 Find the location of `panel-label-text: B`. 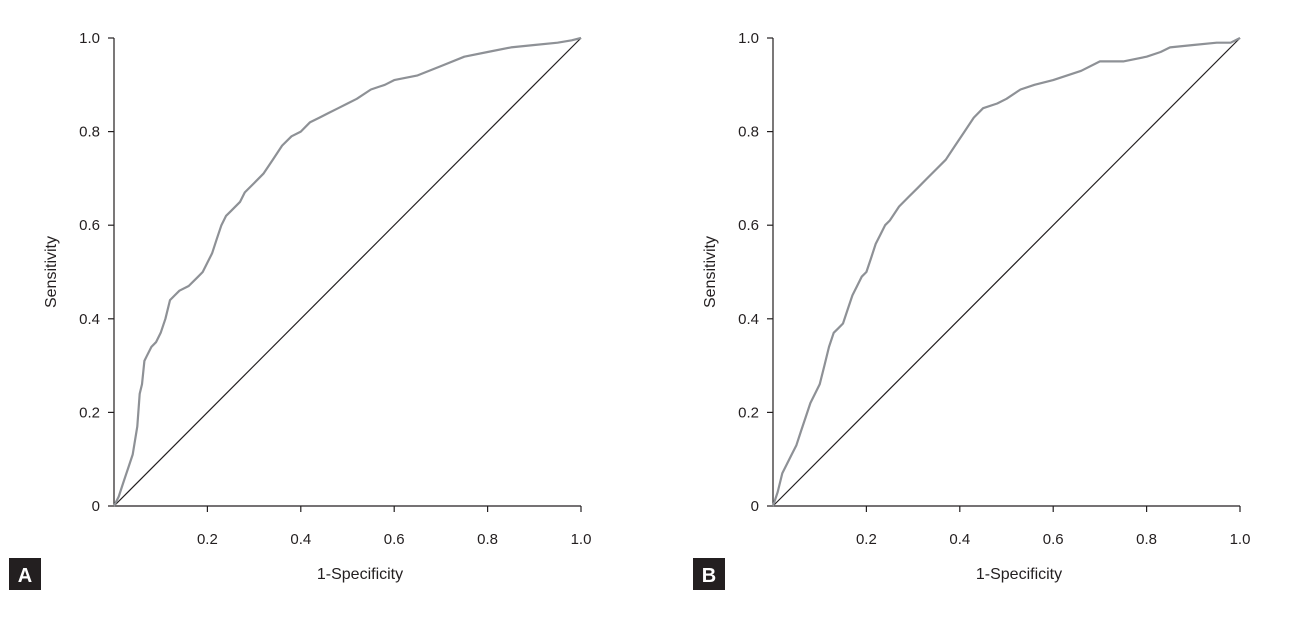

panel-label-text: B is located at coordinates (709, 576).